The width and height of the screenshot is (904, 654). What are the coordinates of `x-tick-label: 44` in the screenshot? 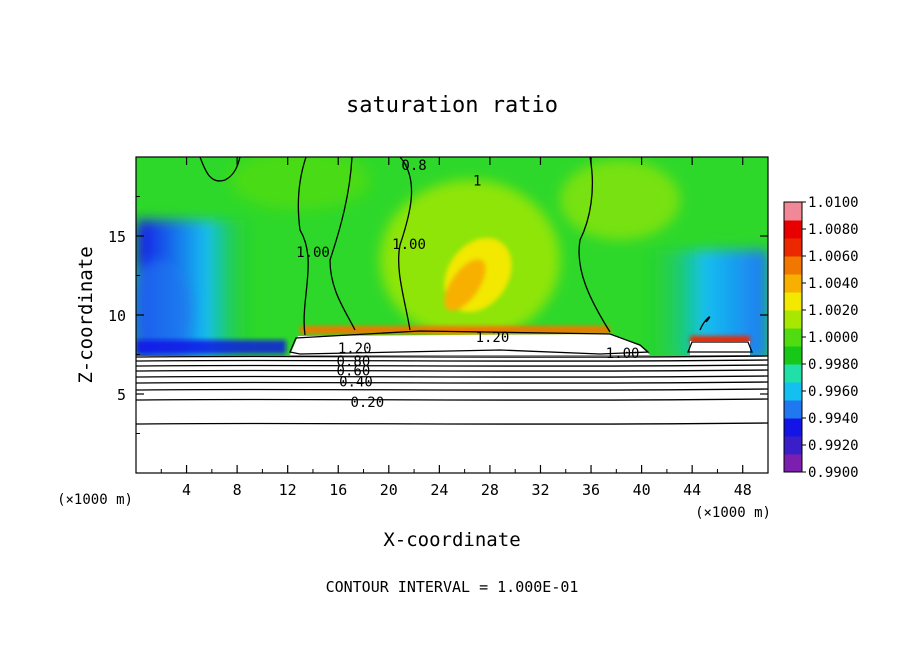 It's located at (692, 490).